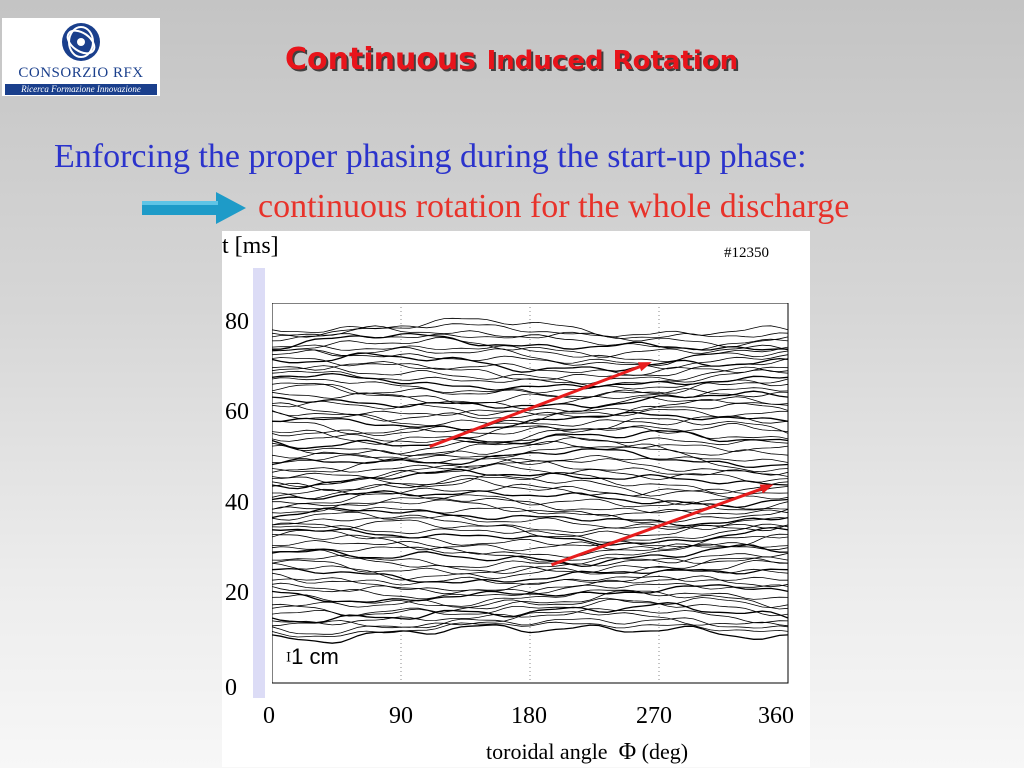 Image resolution: width=1024 pixels, height=768 pixels. I want to click on right-arrow-icon, so click(194, 208).